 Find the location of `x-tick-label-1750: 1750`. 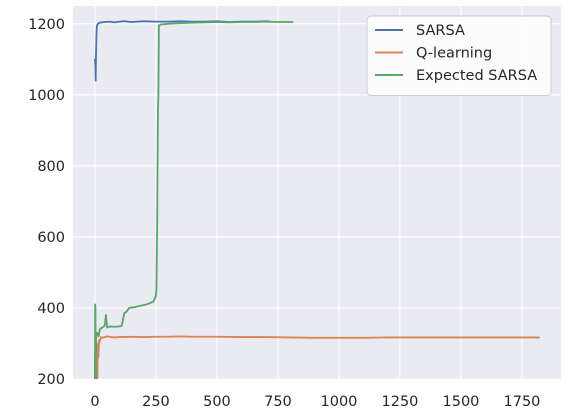

x-tick-label-1750: 1750 is located at coordinates (522, 402).